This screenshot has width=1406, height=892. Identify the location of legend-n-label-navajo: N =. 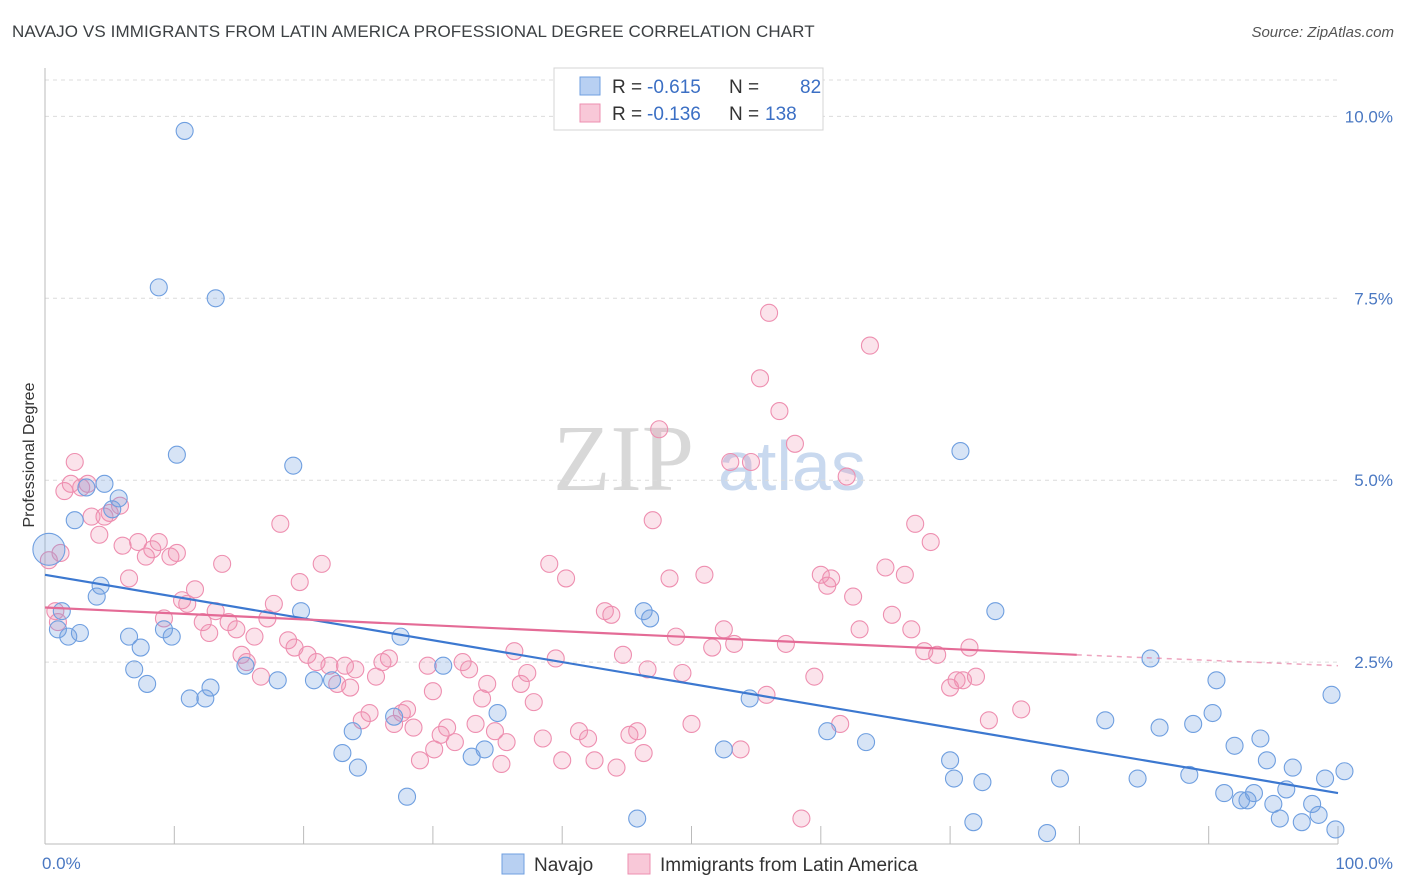
(744, 87).